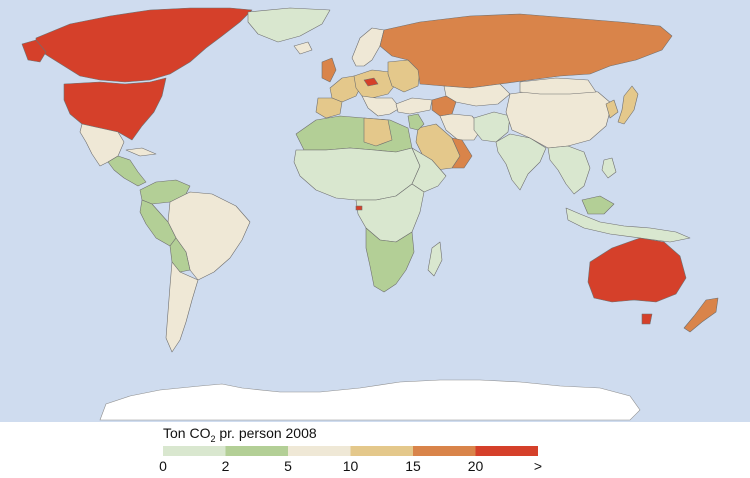 Image resolution: width=750 pixels, height=478 pixels. I want to click on legend-tick-label: 15, so click(413, 466).